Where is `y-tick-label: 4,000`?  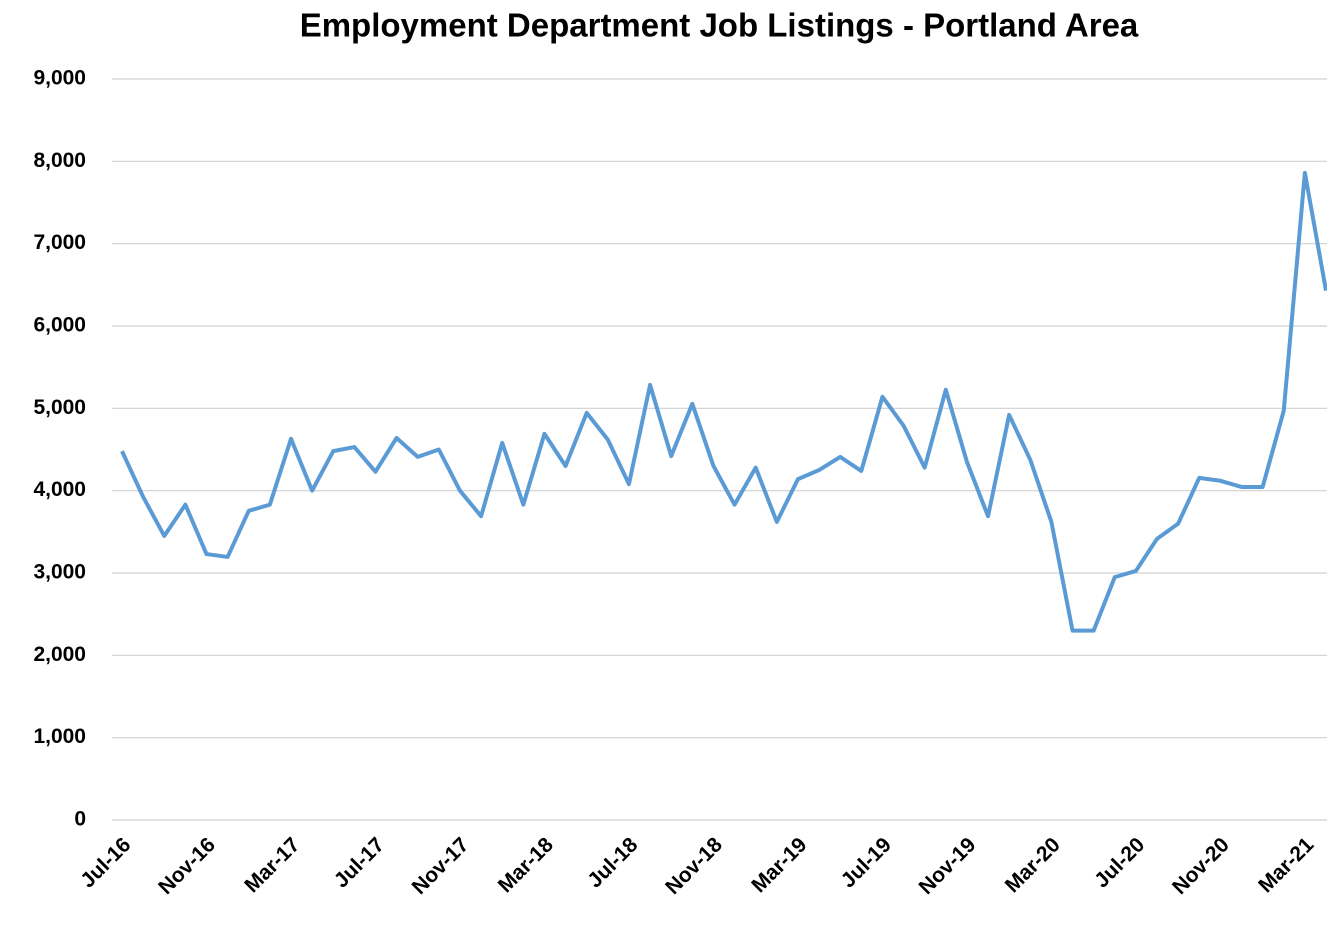
y-tick-label: 4,000 is located at coordinates (59, 489).